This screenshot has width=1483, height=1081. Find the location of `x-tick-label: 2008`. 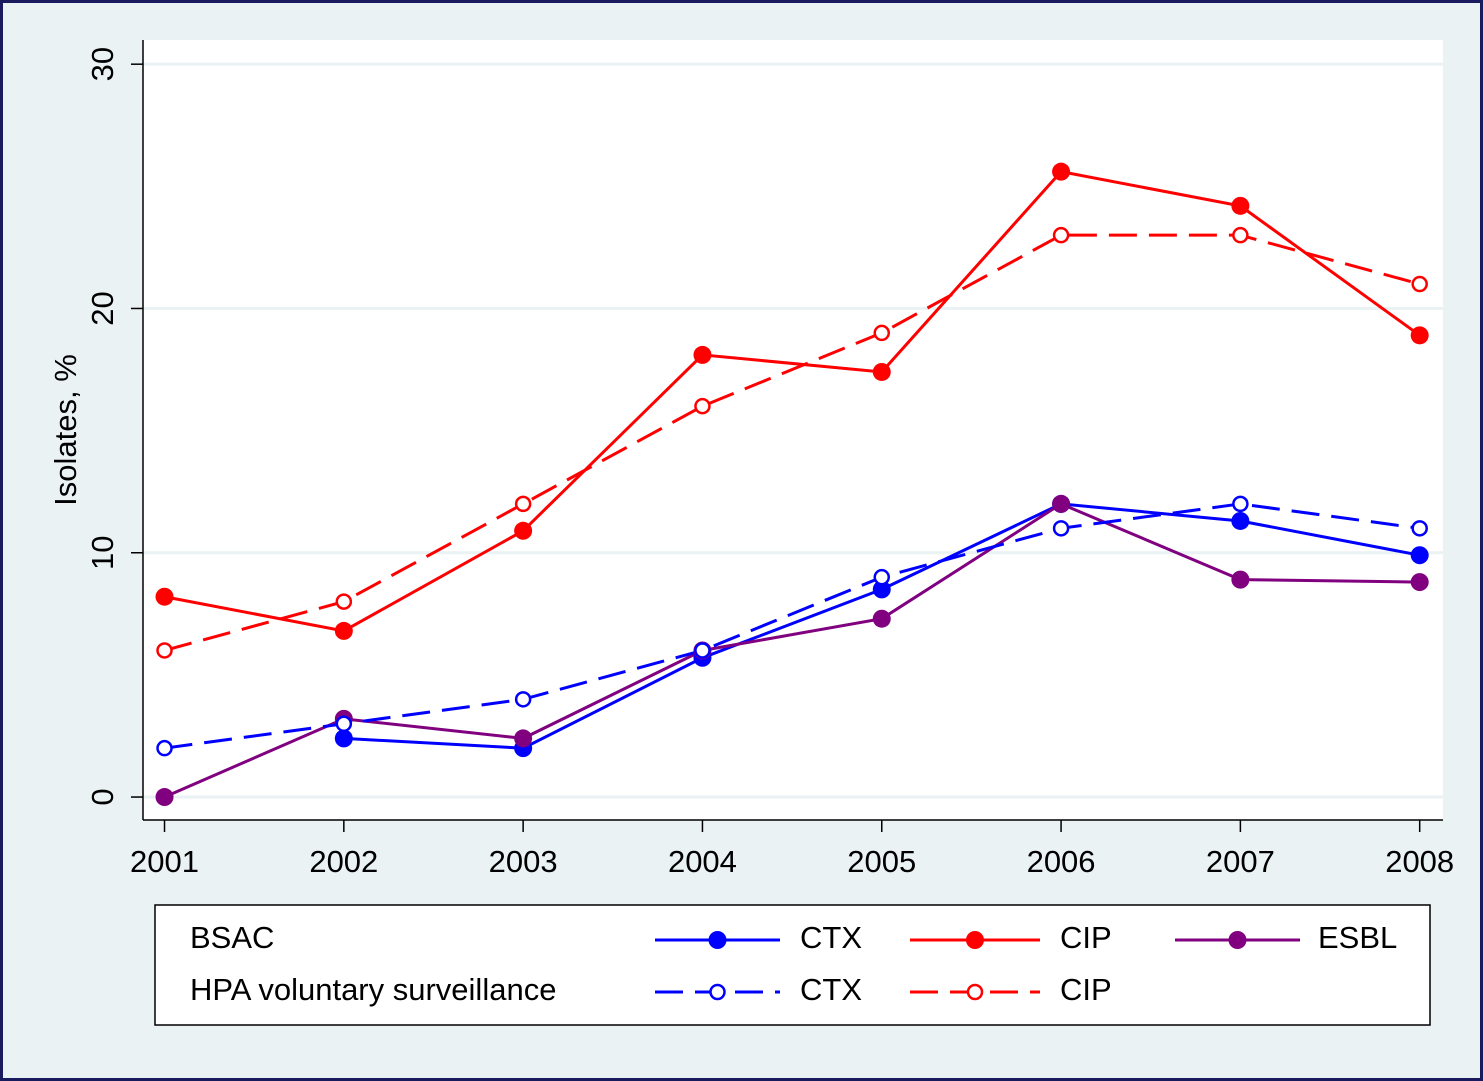

x-tick-label: 2008 is located at coordinates (1419, 861).